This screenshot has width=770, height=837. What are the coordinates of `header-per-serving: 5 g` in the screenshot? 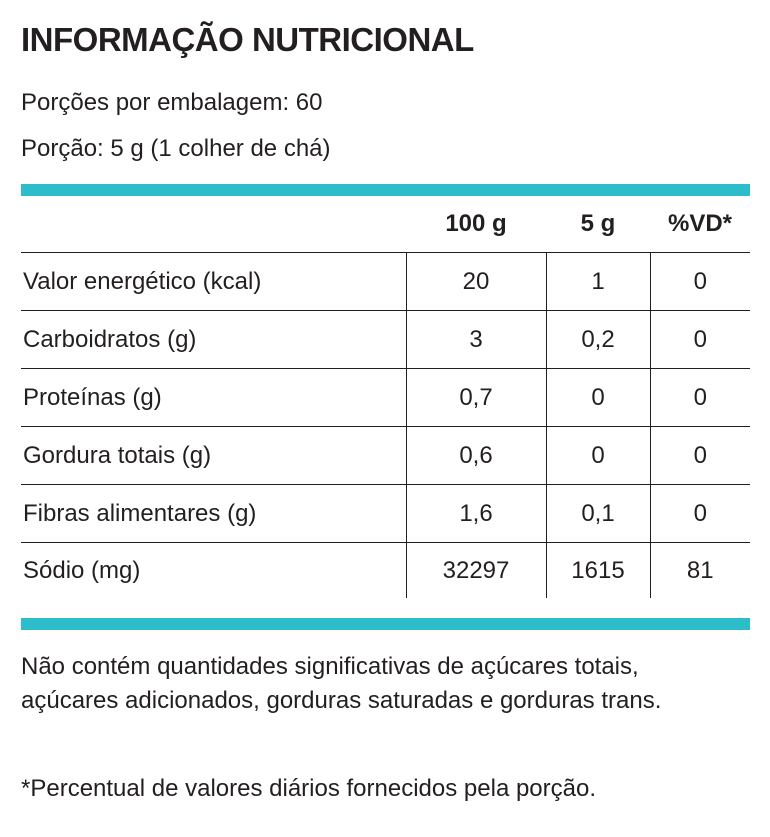 It's located at (598, 223).